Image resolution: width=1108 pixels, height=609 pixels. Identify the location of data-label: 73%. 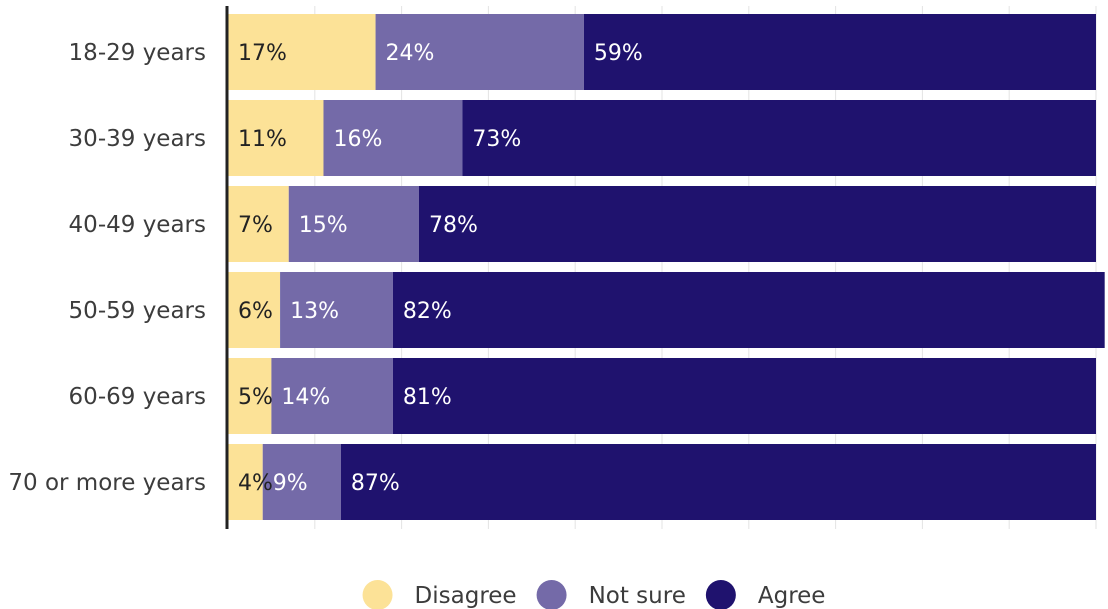
(496, 139).